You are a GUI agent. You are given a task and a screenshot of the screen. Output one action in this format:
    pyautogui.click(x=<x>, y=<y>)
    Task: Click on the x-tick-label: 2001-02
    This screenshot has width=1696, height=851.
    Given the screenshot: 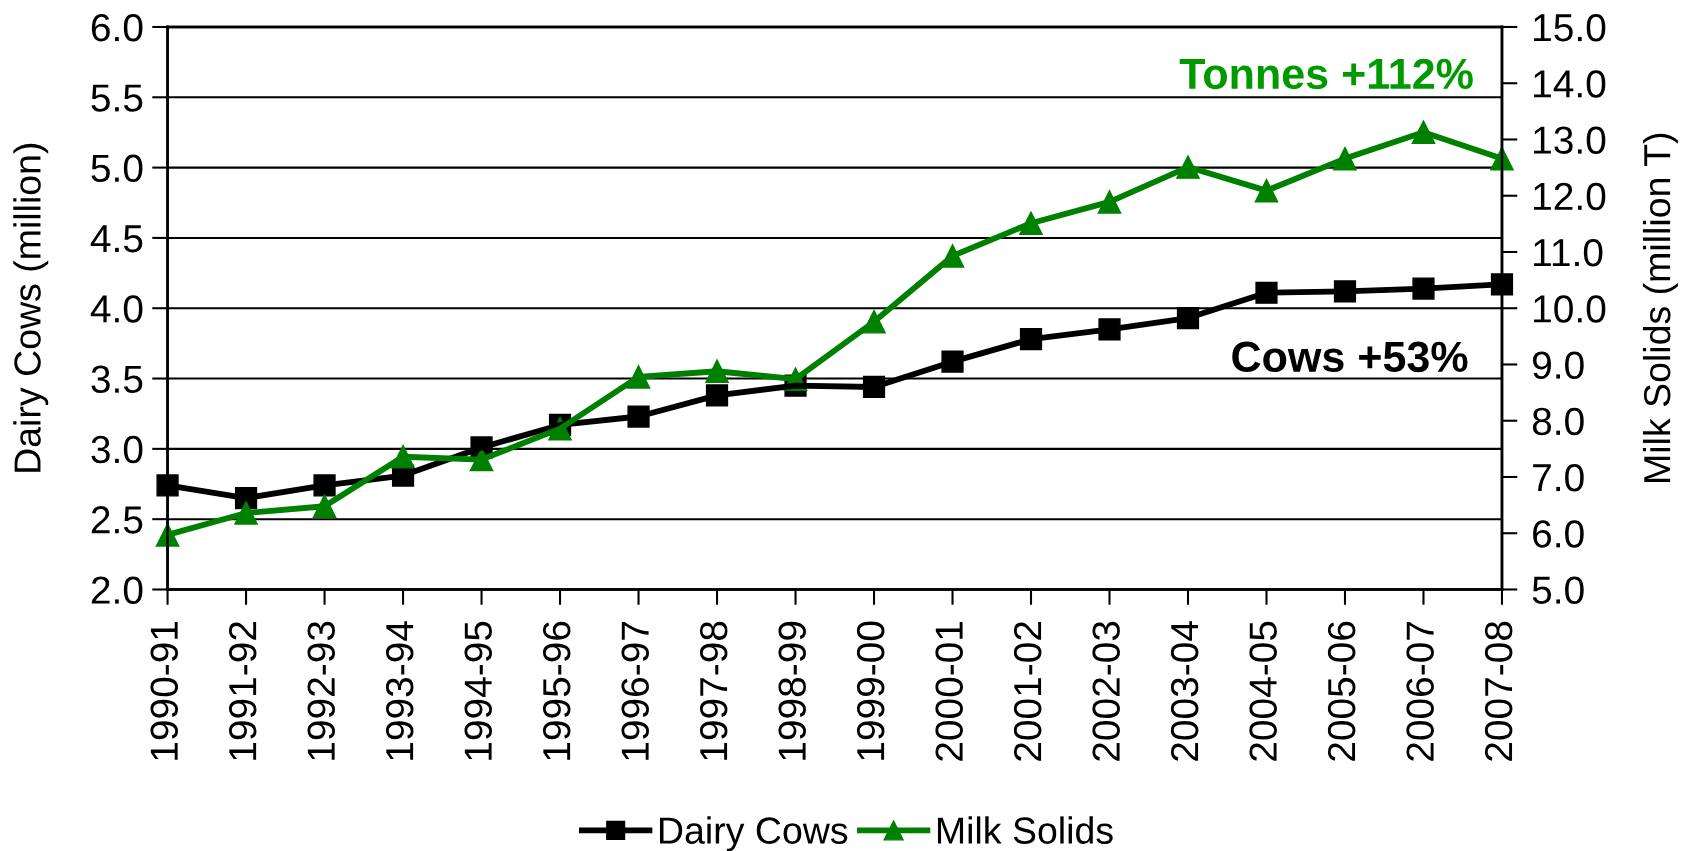 What is the action you would take?
    pyautogui.click(x=1027, y=691)
    